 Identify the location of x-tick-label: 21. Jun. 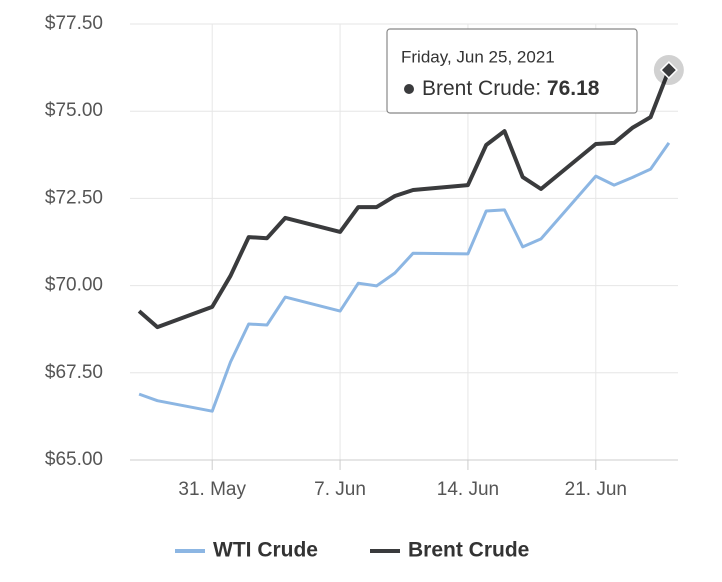
(596, 489).